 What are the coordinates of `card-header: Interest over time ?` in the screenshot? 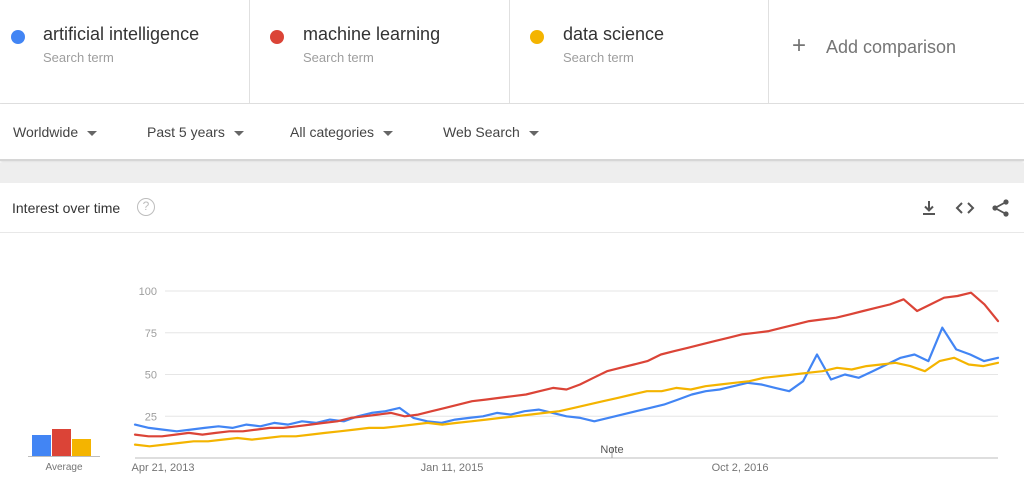 It's located at (512, 208).